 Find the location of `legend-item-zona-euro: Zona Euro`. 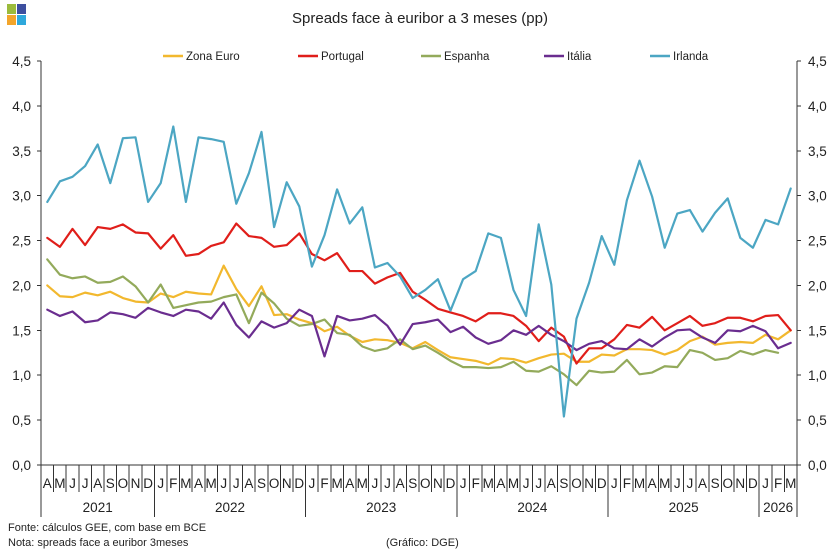

legend-item-zona-euro: Zona Euro is located at coordinates (201, 57).